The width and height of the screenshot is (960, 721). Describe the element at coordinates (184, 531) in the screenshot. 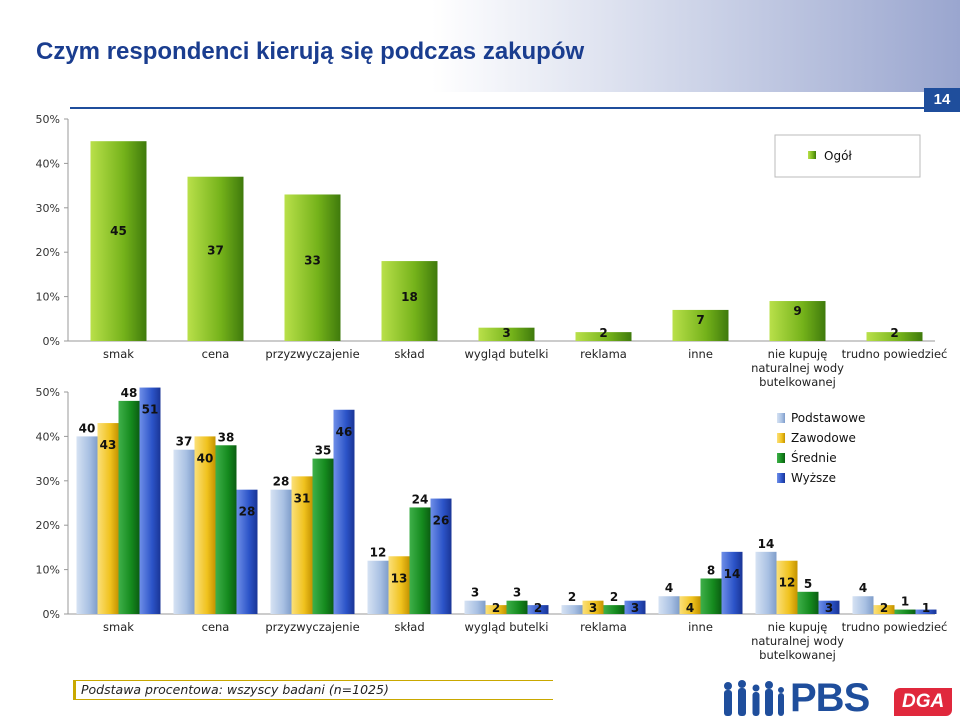

I see `bar-podstawowe-cena` at that location.